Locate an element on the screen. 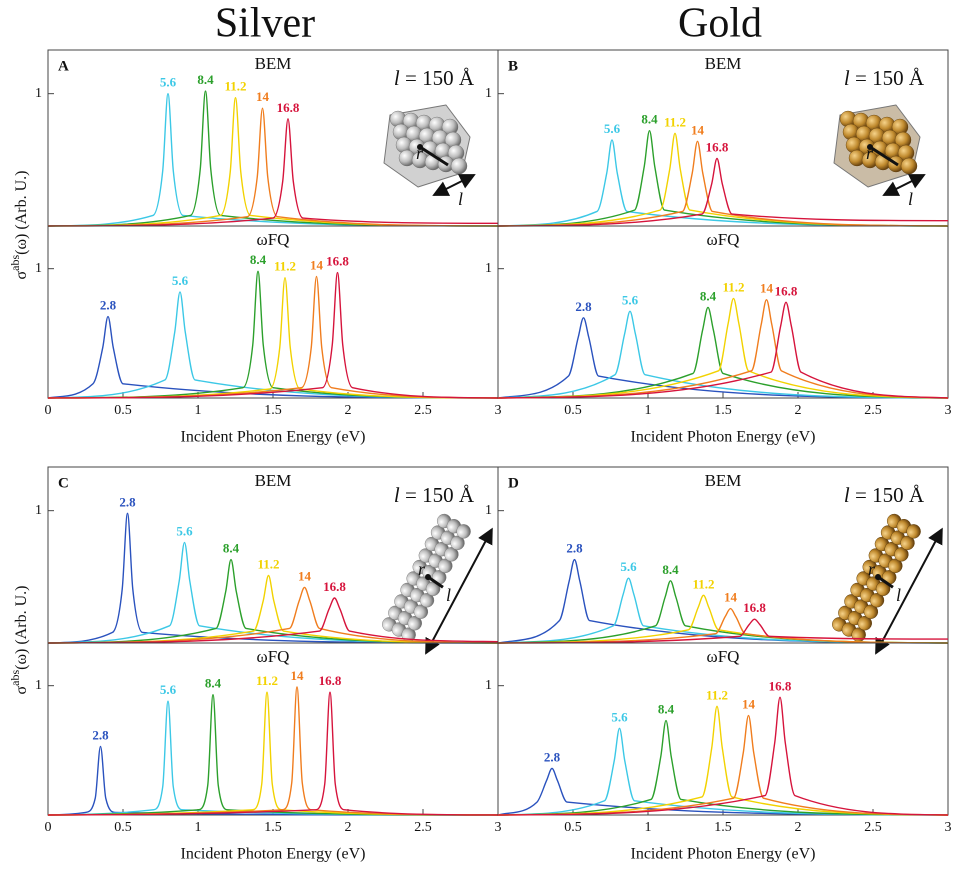  column-title: Silver is located at coordinates (265, 24).